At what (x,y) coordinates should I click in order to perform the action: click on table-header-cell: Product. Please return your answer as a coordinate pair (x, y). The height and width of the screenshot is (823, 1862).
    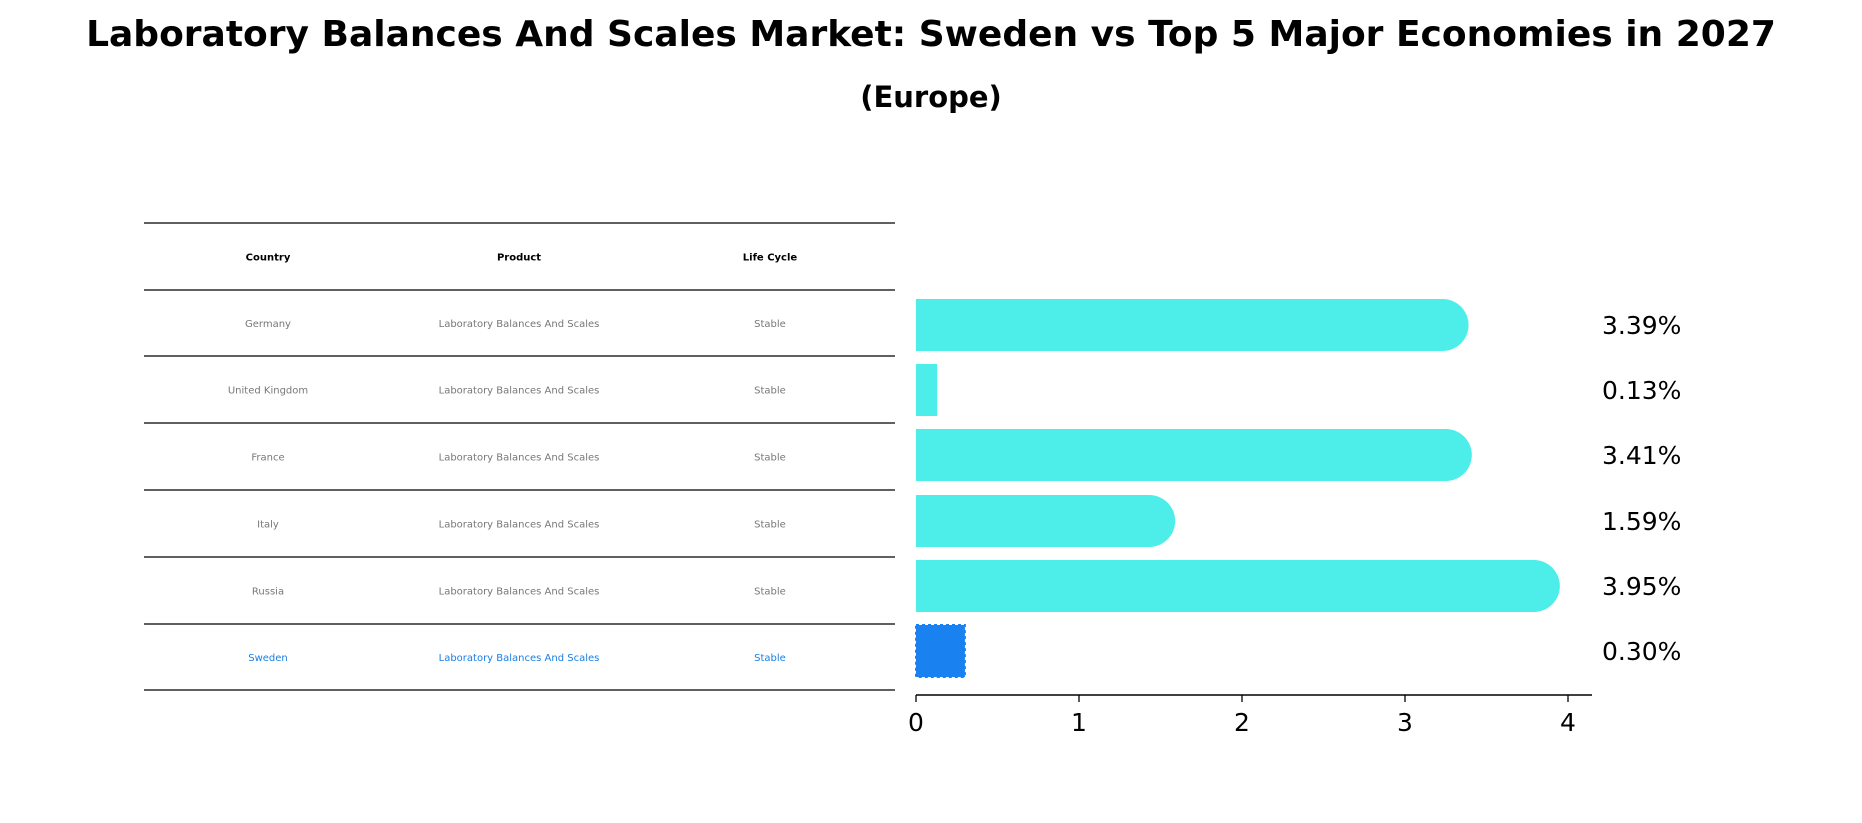
    Looking at the image, I should click on (519, 258).